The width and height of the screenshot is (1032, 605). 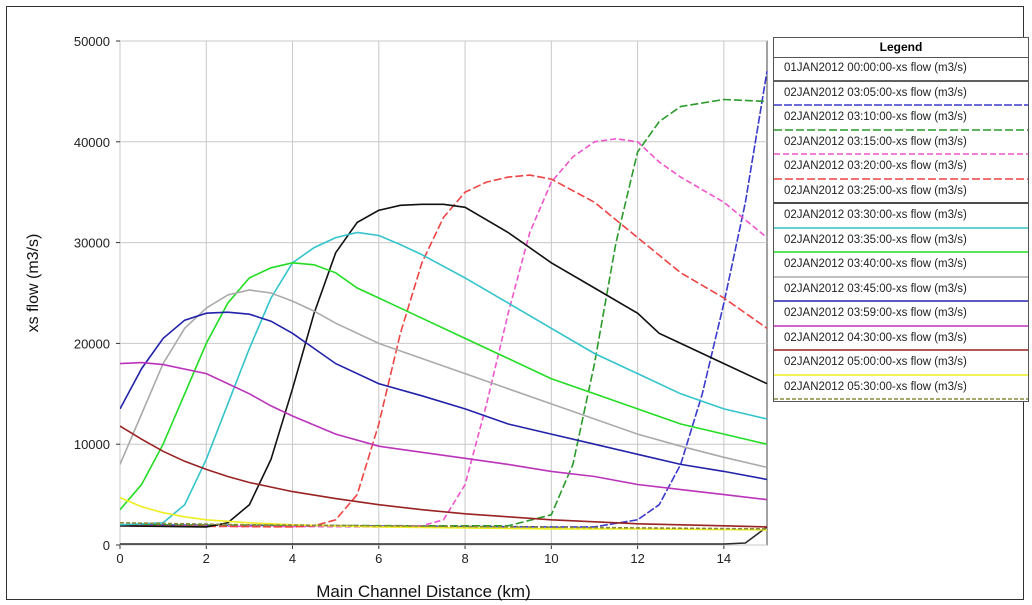 What do you see at coordinates (637, 558) in the screenshot?
I see `x-tick-label: 12` at bounding box center [637, 558].